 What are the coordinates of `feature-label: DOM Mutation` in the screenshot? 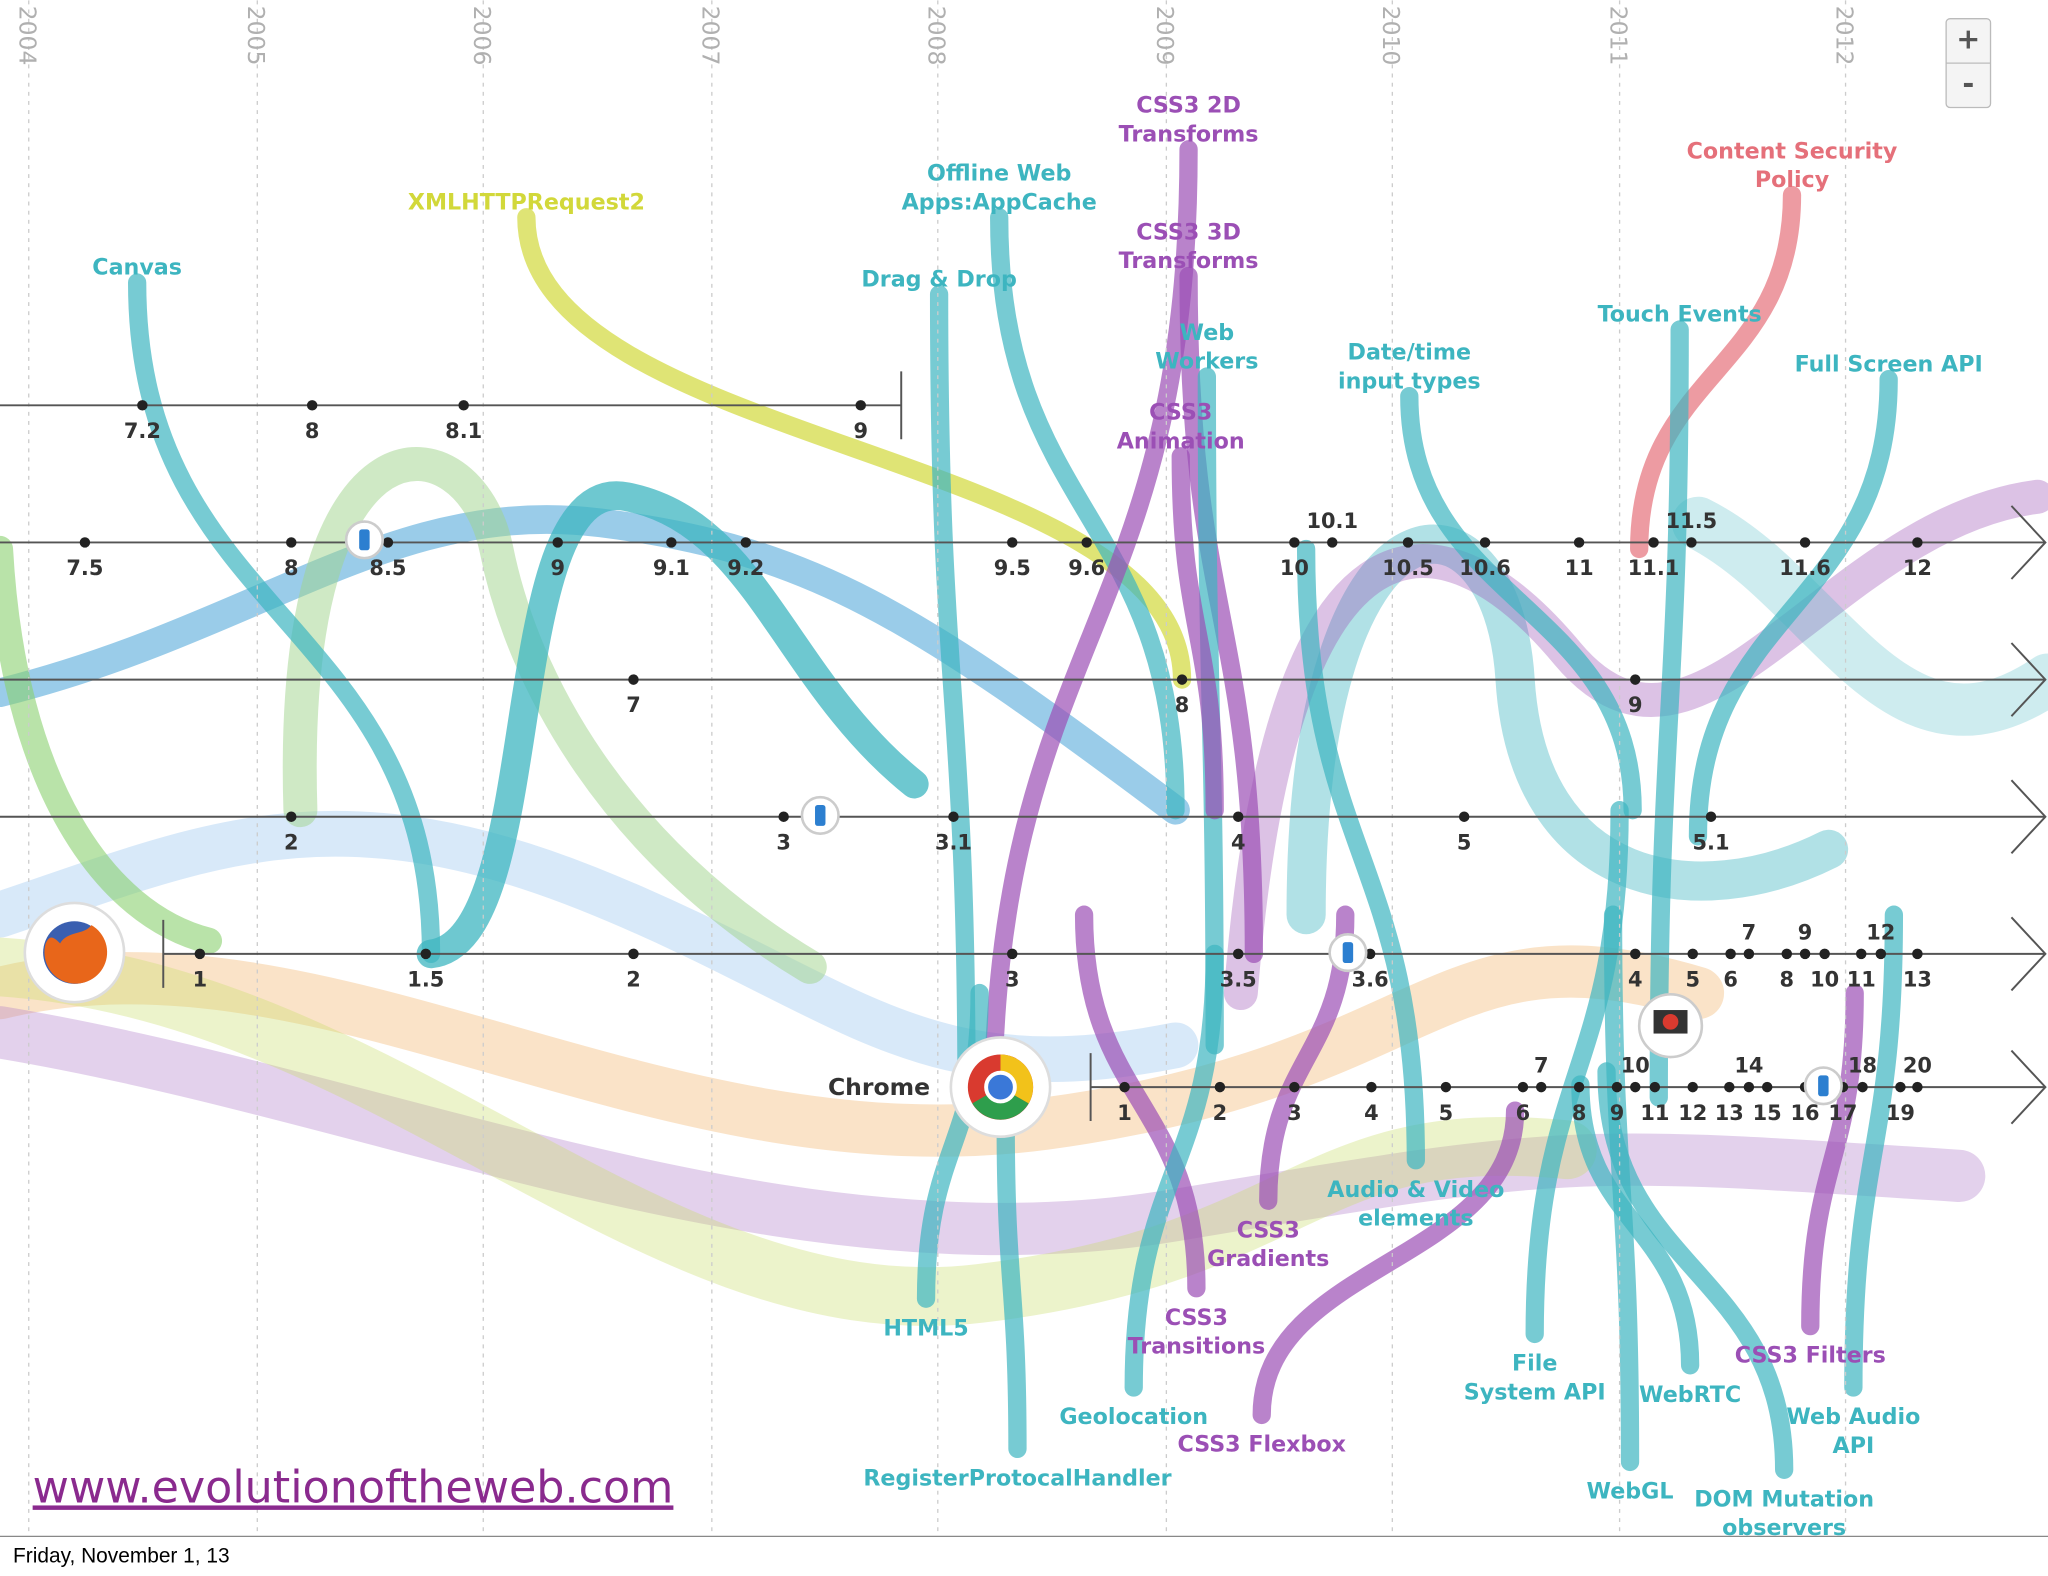 It's located at (1784, 1499).